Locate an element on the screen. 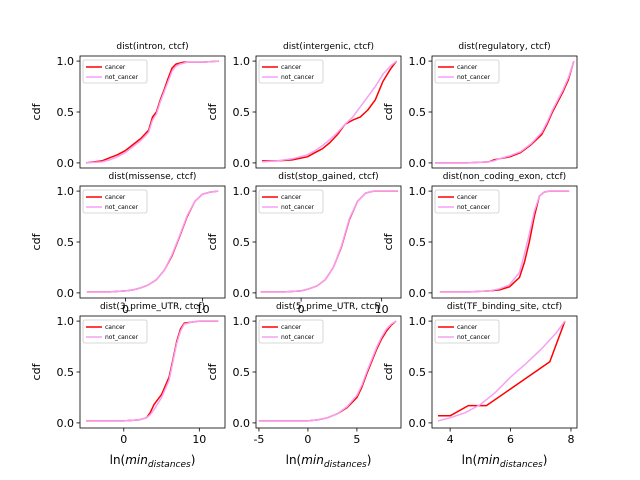 The image size is (640, 480). series-line-5-prime-utr-not-cancer is located at coordinates (327, 371).